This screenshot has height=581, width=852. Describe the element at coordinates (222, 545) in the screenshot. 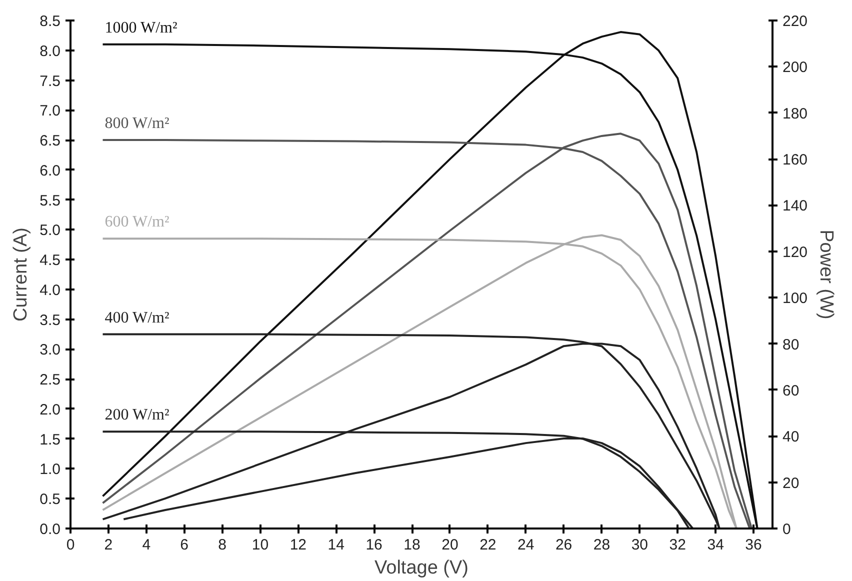

I see `x-tick-label: 8` at that location.